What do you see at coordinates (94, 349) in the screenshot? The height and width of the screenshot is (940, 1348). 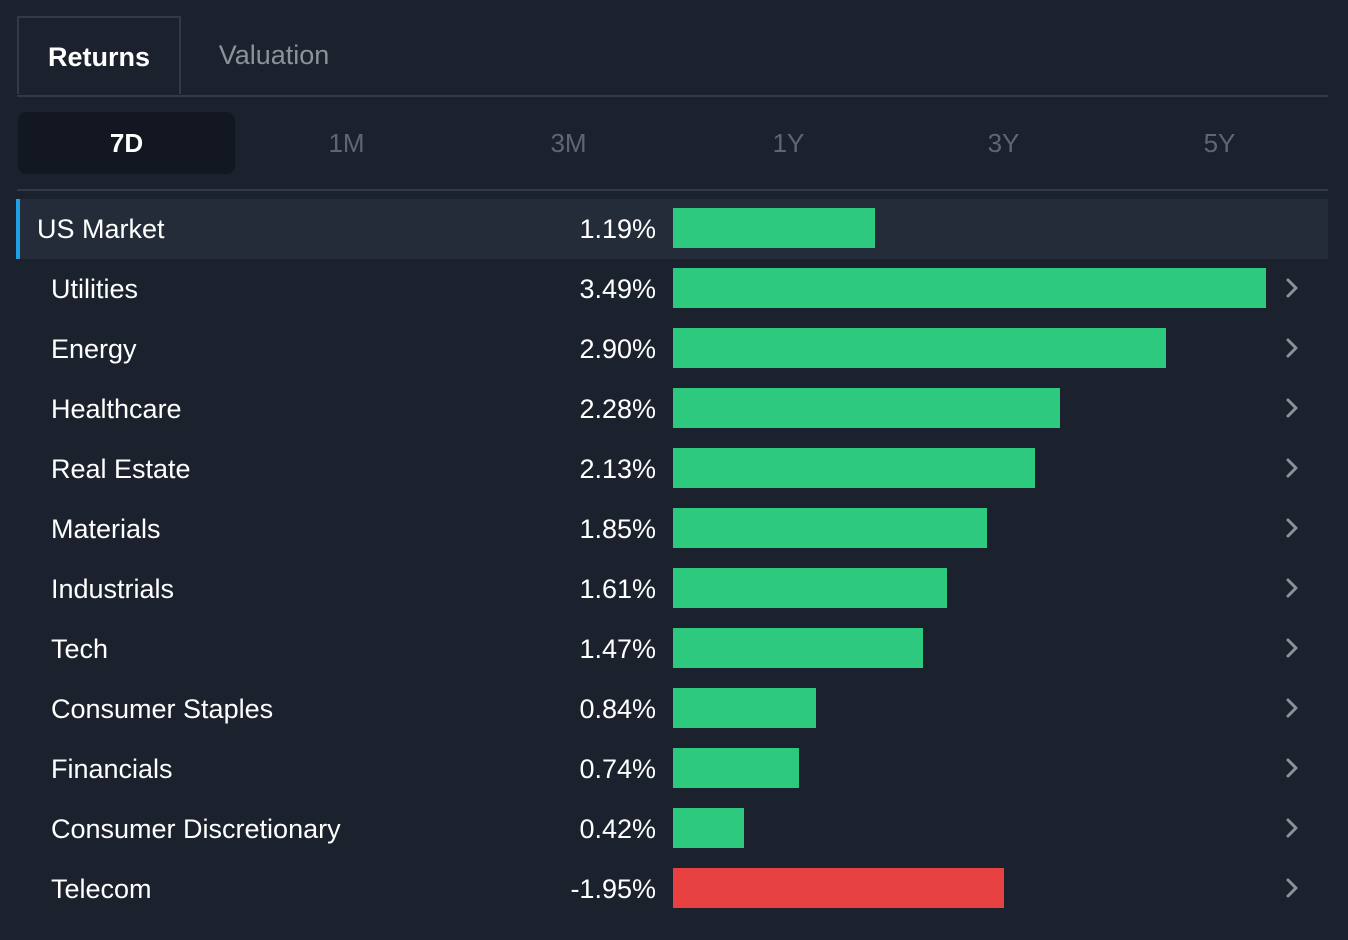 I see `row-label: Energy` at bounding box center [94, 349].